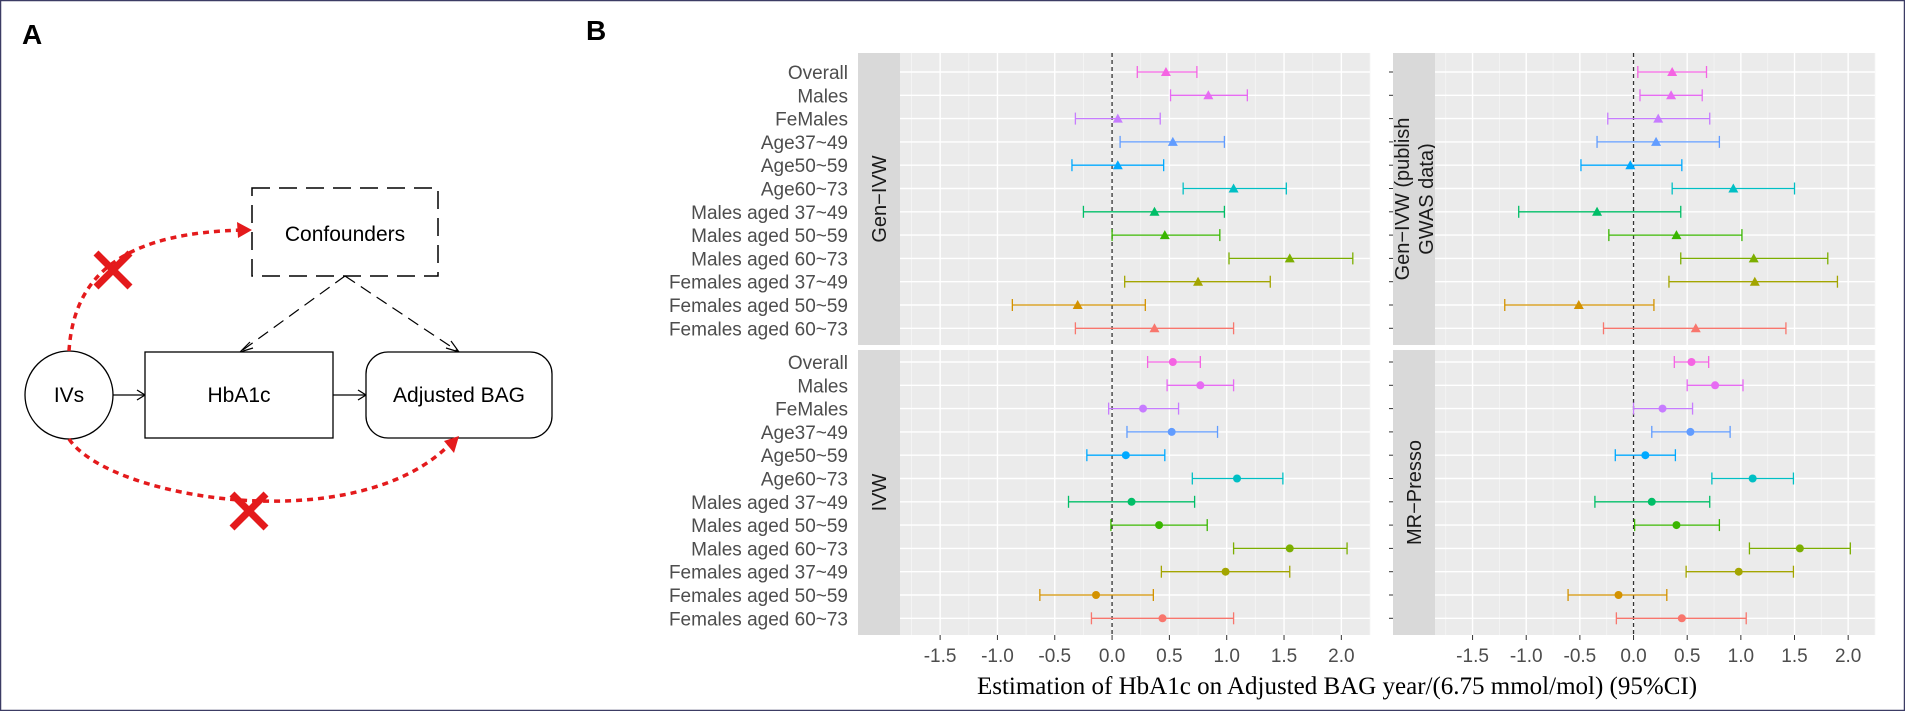 Image resolution: width=1905 pixels, height=711 pixels. I want to click on category-label: Age37~49, so click(804, 143).